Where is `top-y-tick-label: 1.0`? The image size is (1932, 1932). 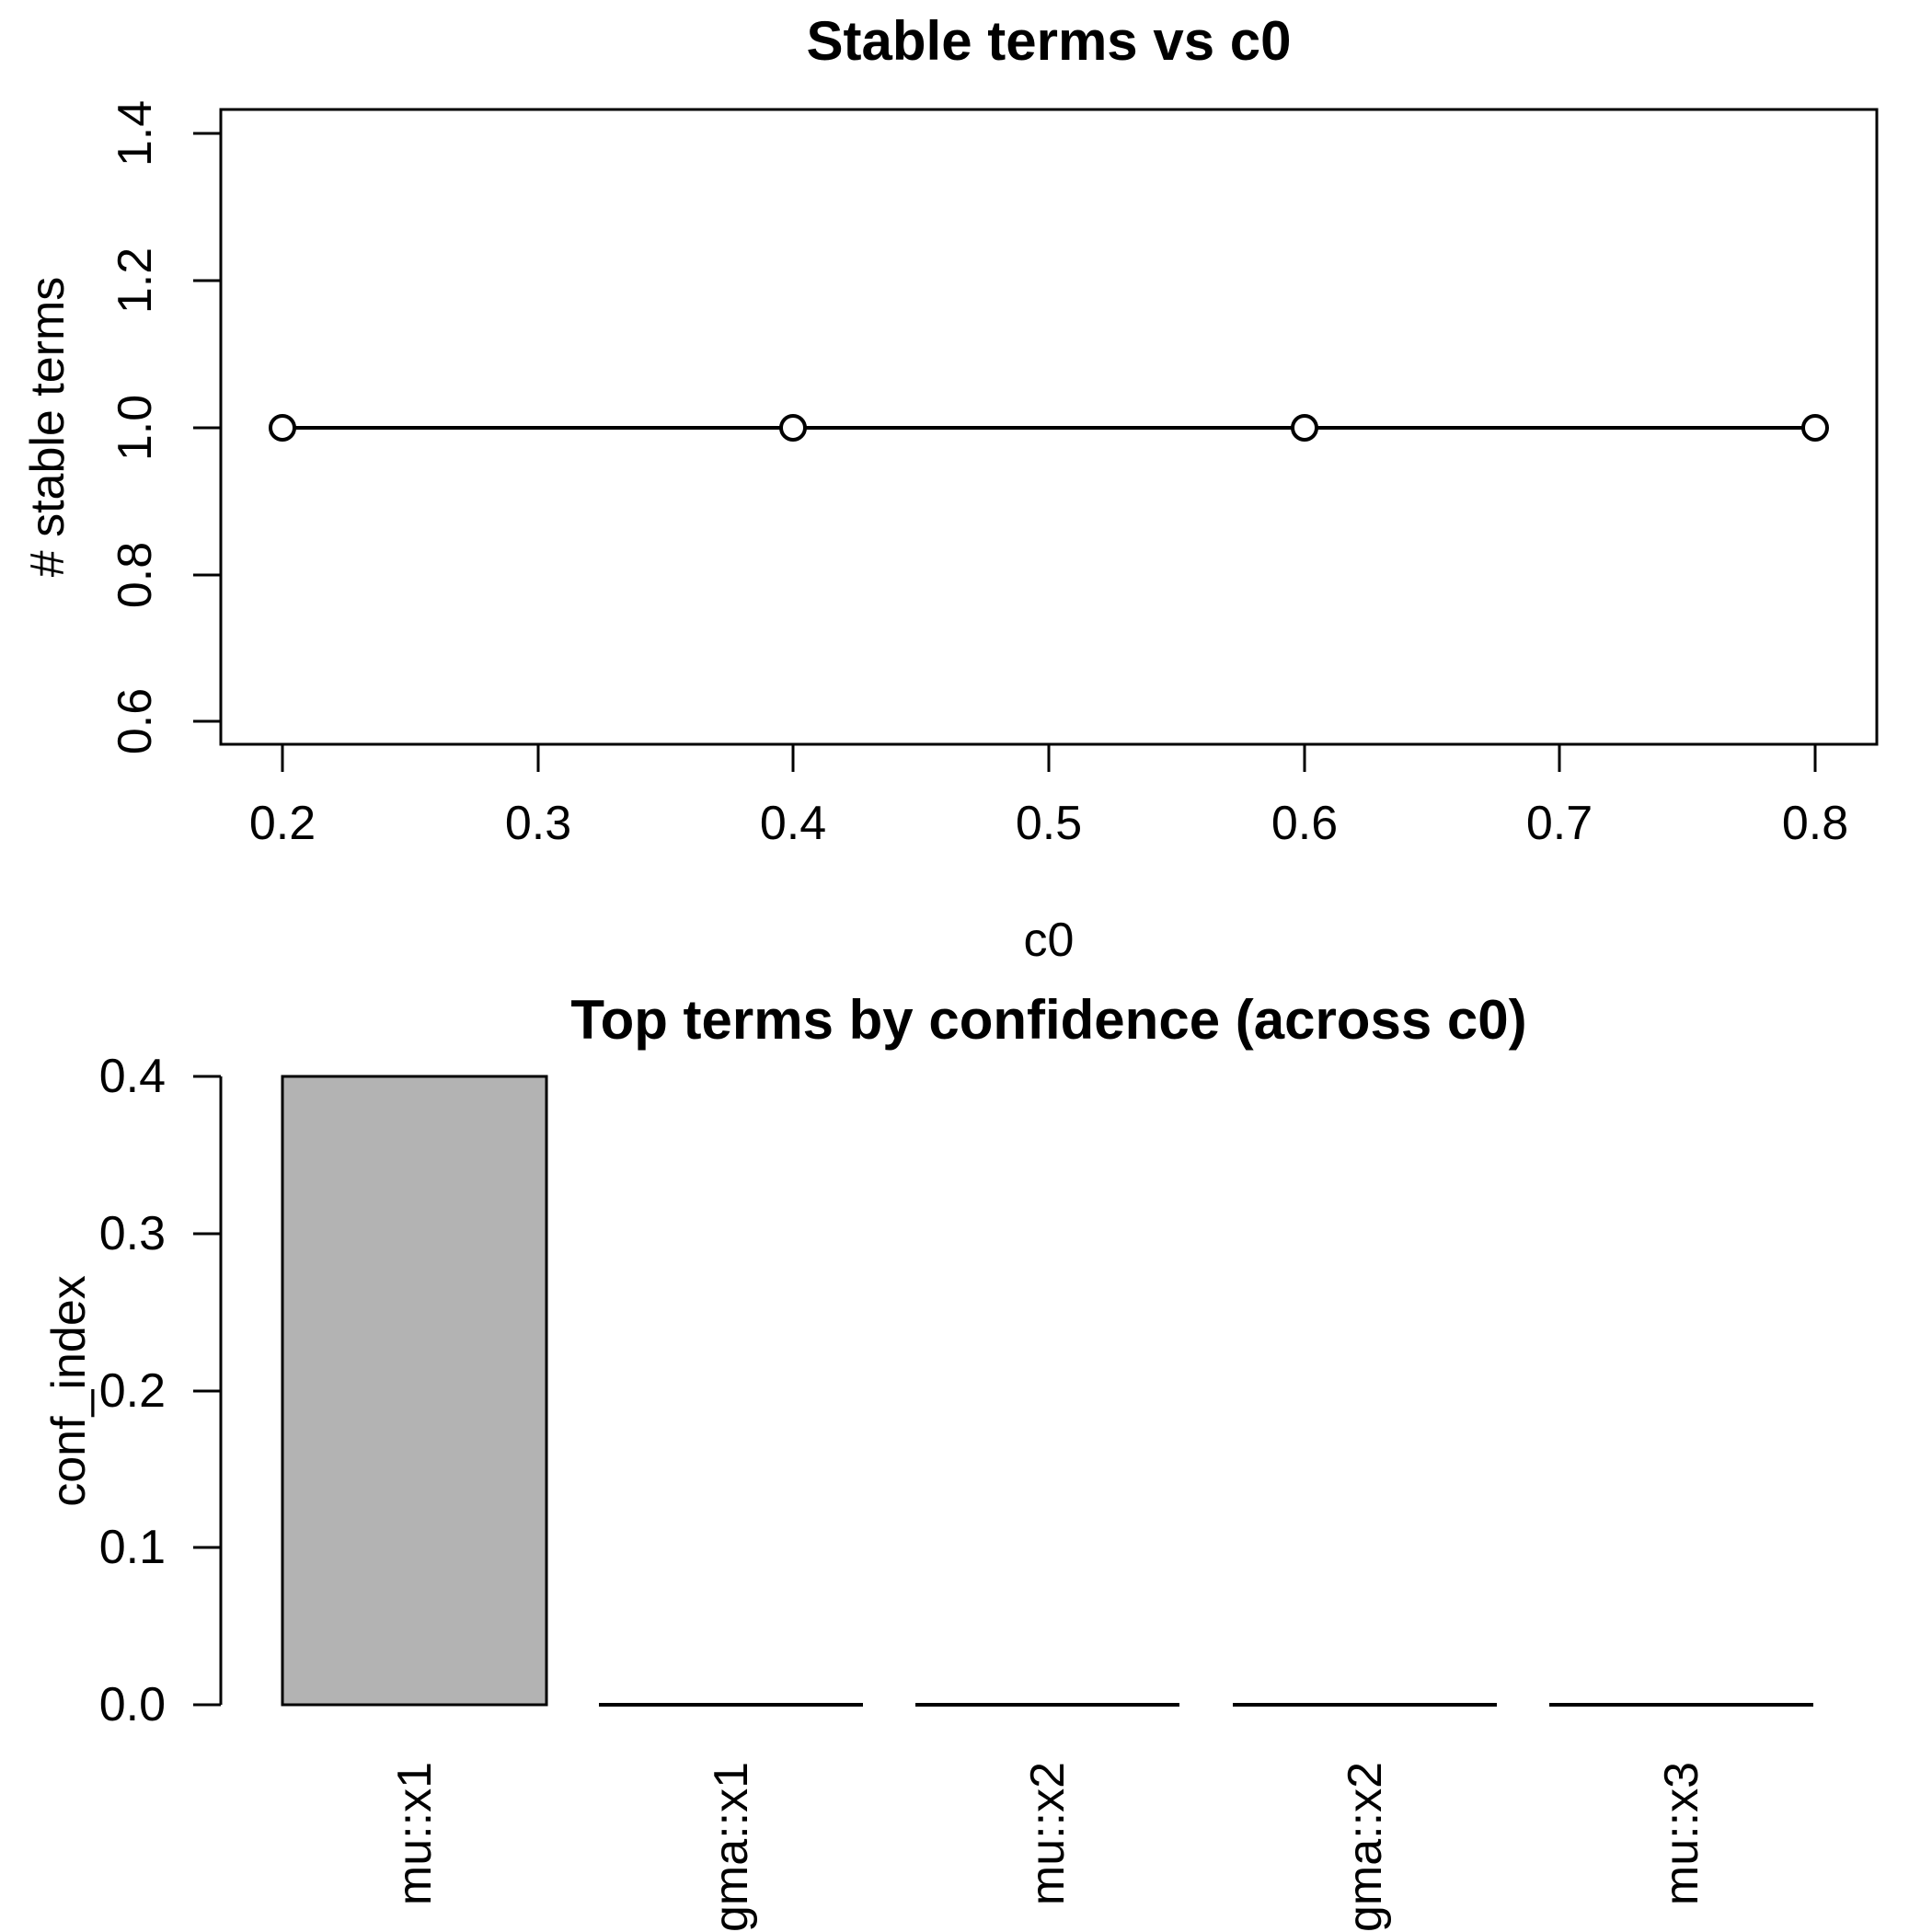 top-y-tick-label: 1.0 is located at coordinates (135, 428).